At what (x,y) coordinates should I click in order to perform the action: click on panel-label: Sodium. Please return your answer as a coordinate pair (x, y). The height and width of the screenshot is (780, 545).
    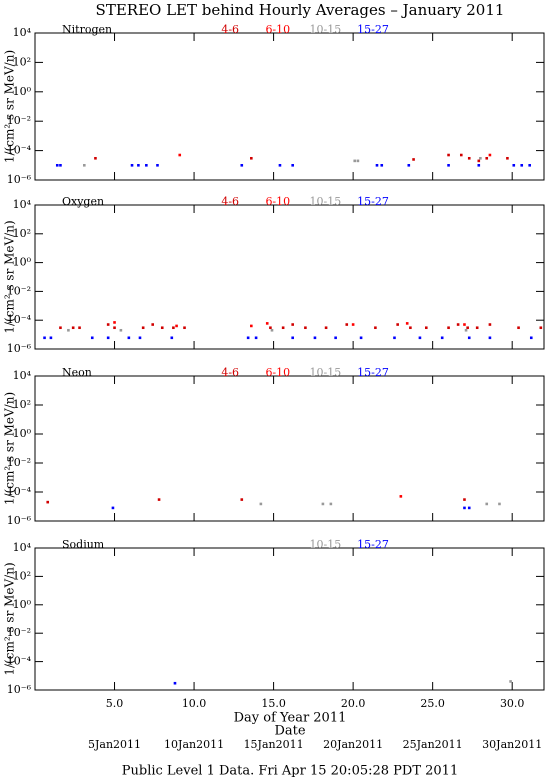
    Looking at the image, I should click on (83, 544).